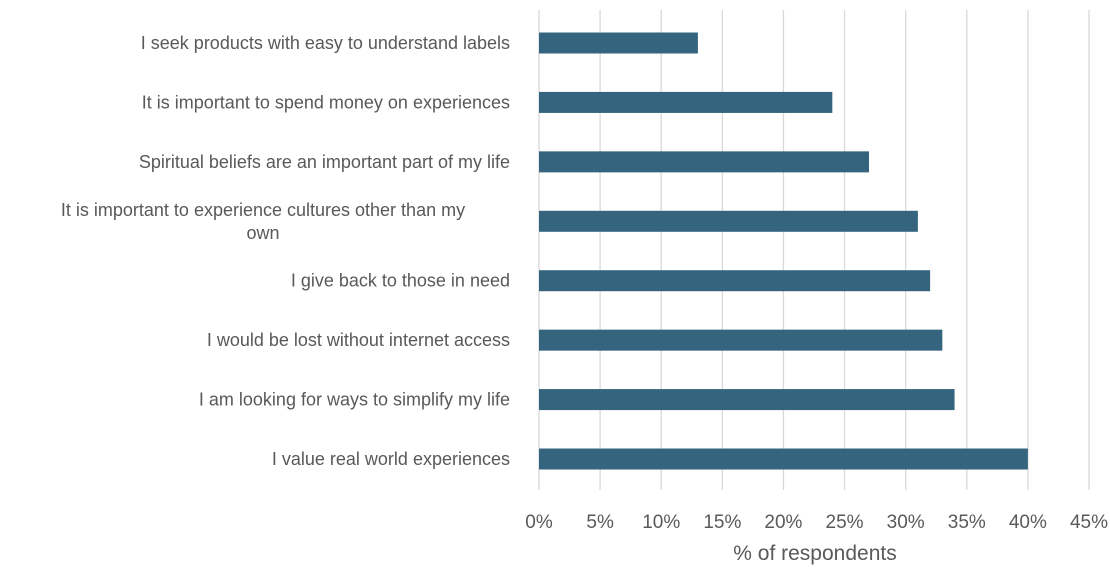 This screenshot has height=569, width=1110. What do you see at coordinates (722, 522) in the screenshot?
I see `x-tick-label: 15%` at bounding box center [722, 522].